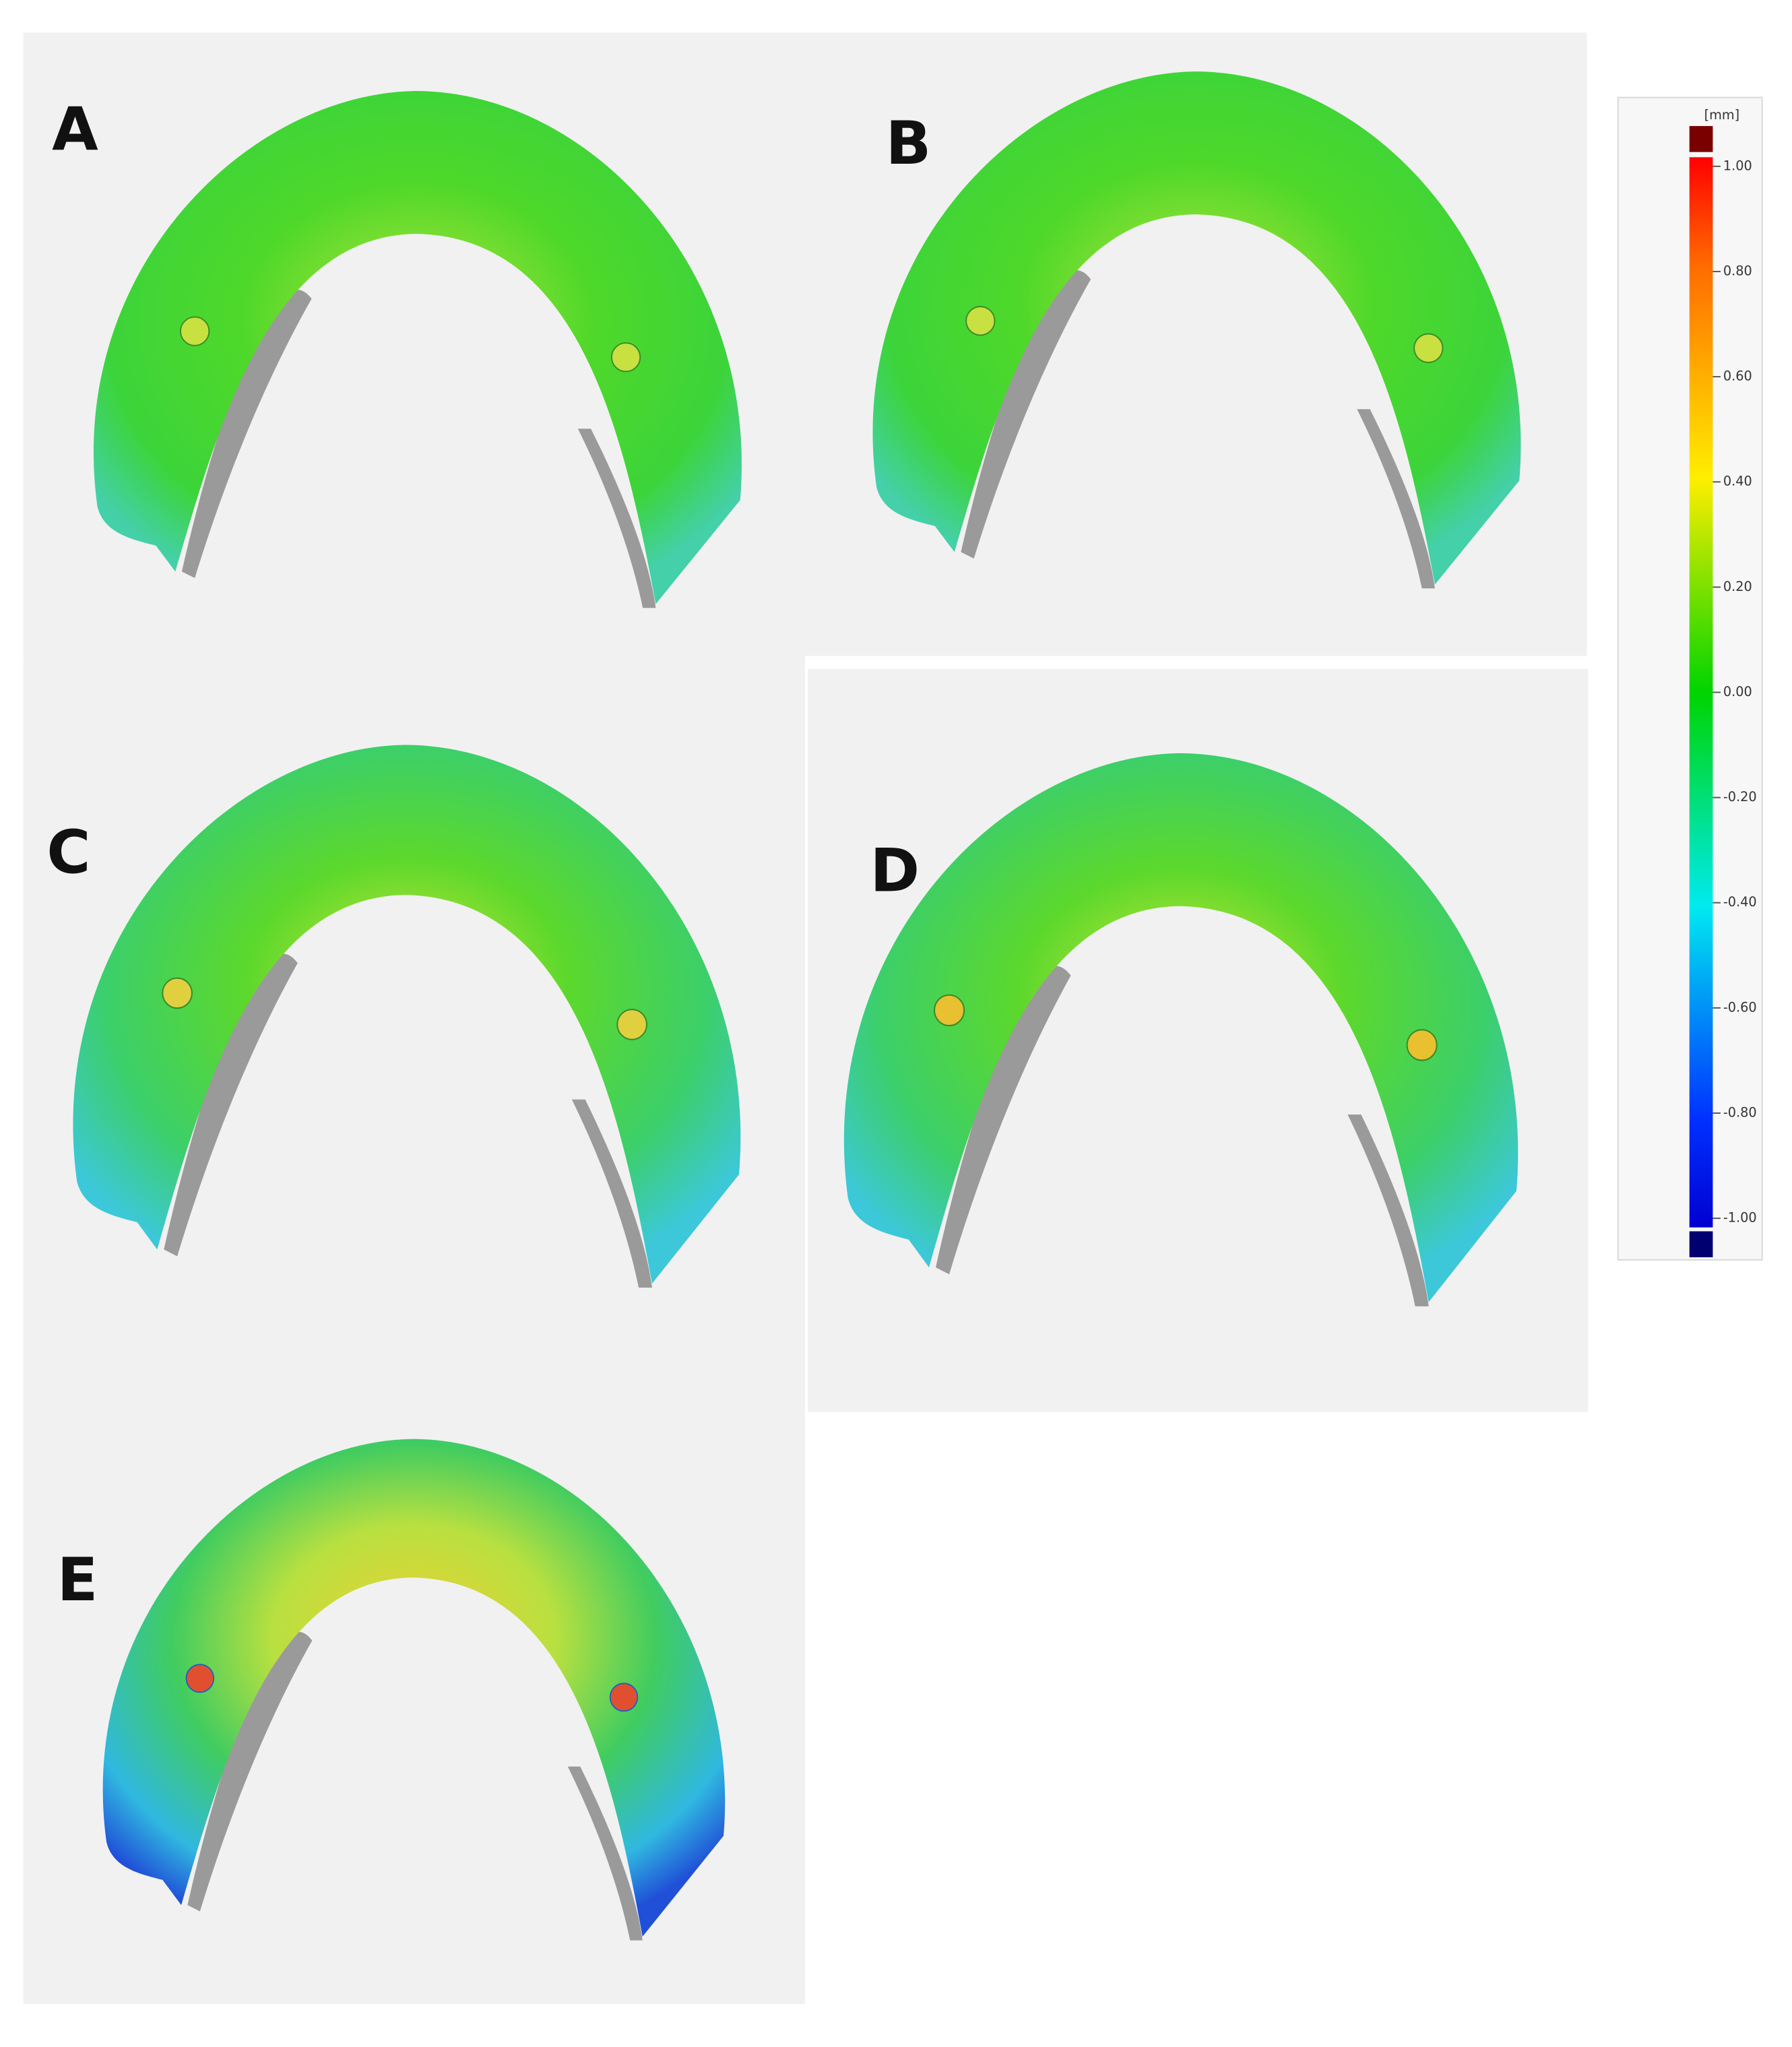  What do you see at coordinates (1737, 271) in the screenshot?
I see `colorbar-tick-label: 0.80` at bounding box center [1737, 271].